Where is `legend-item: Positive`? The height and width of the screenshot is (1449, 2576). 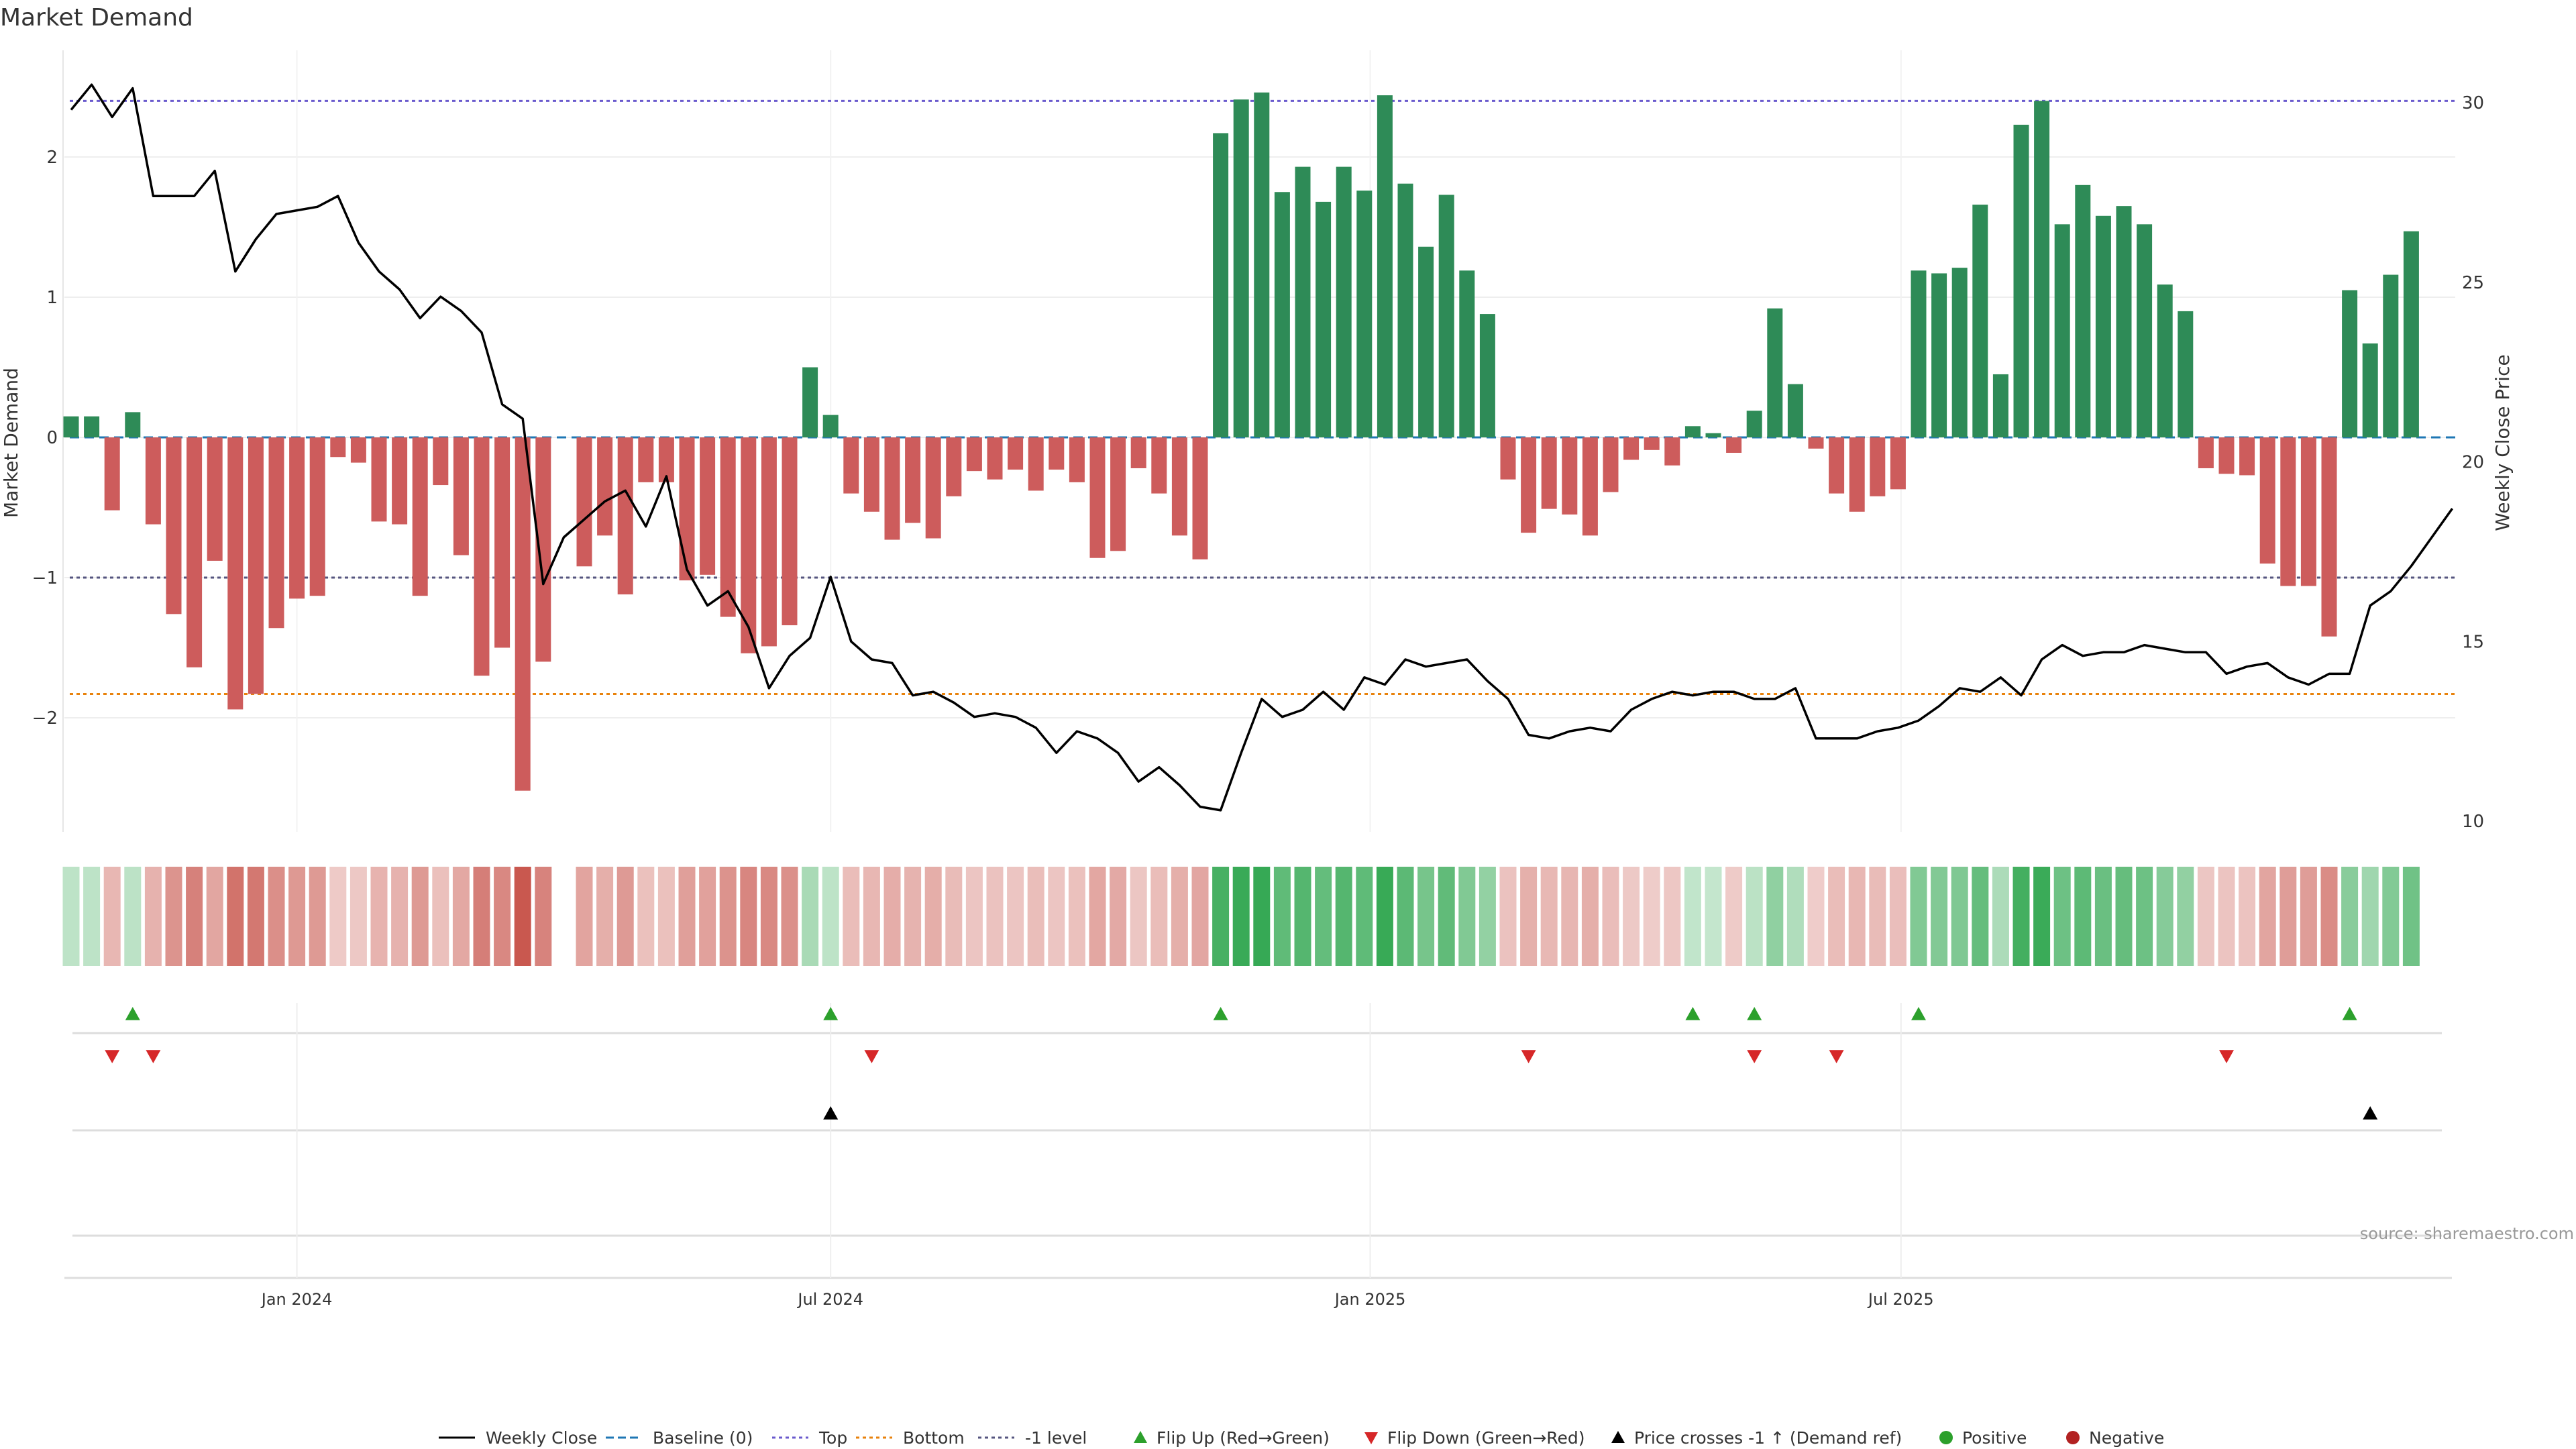 legend-item: Positive is located at coordinates (1983, 1438).